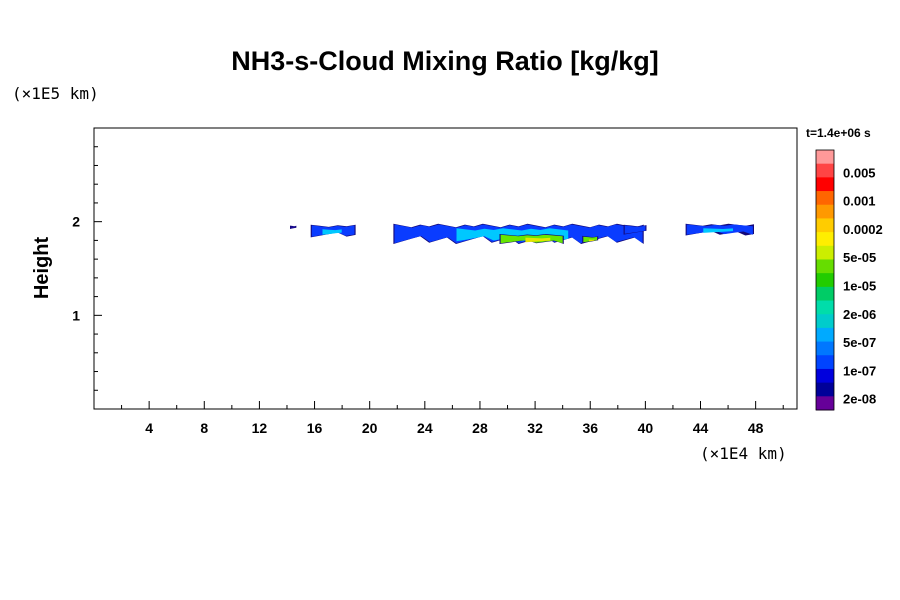  I want to click on y-axis-label: Height, so click(42, 268).